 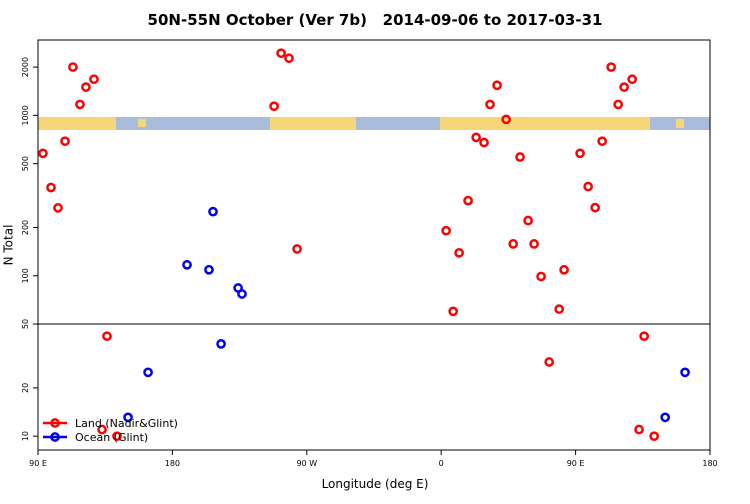 What do you see at coordinates (25, 115) in the screenshot?
I see `y-tick-label: 1000` at bounding box center [25, 115].